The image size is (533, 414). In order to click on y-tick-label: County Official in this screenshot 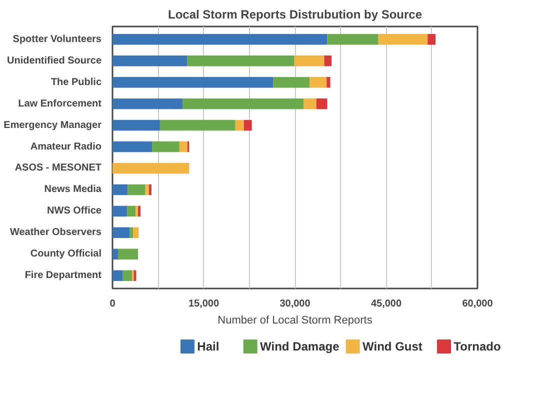, I will do `click(66, 254)`.